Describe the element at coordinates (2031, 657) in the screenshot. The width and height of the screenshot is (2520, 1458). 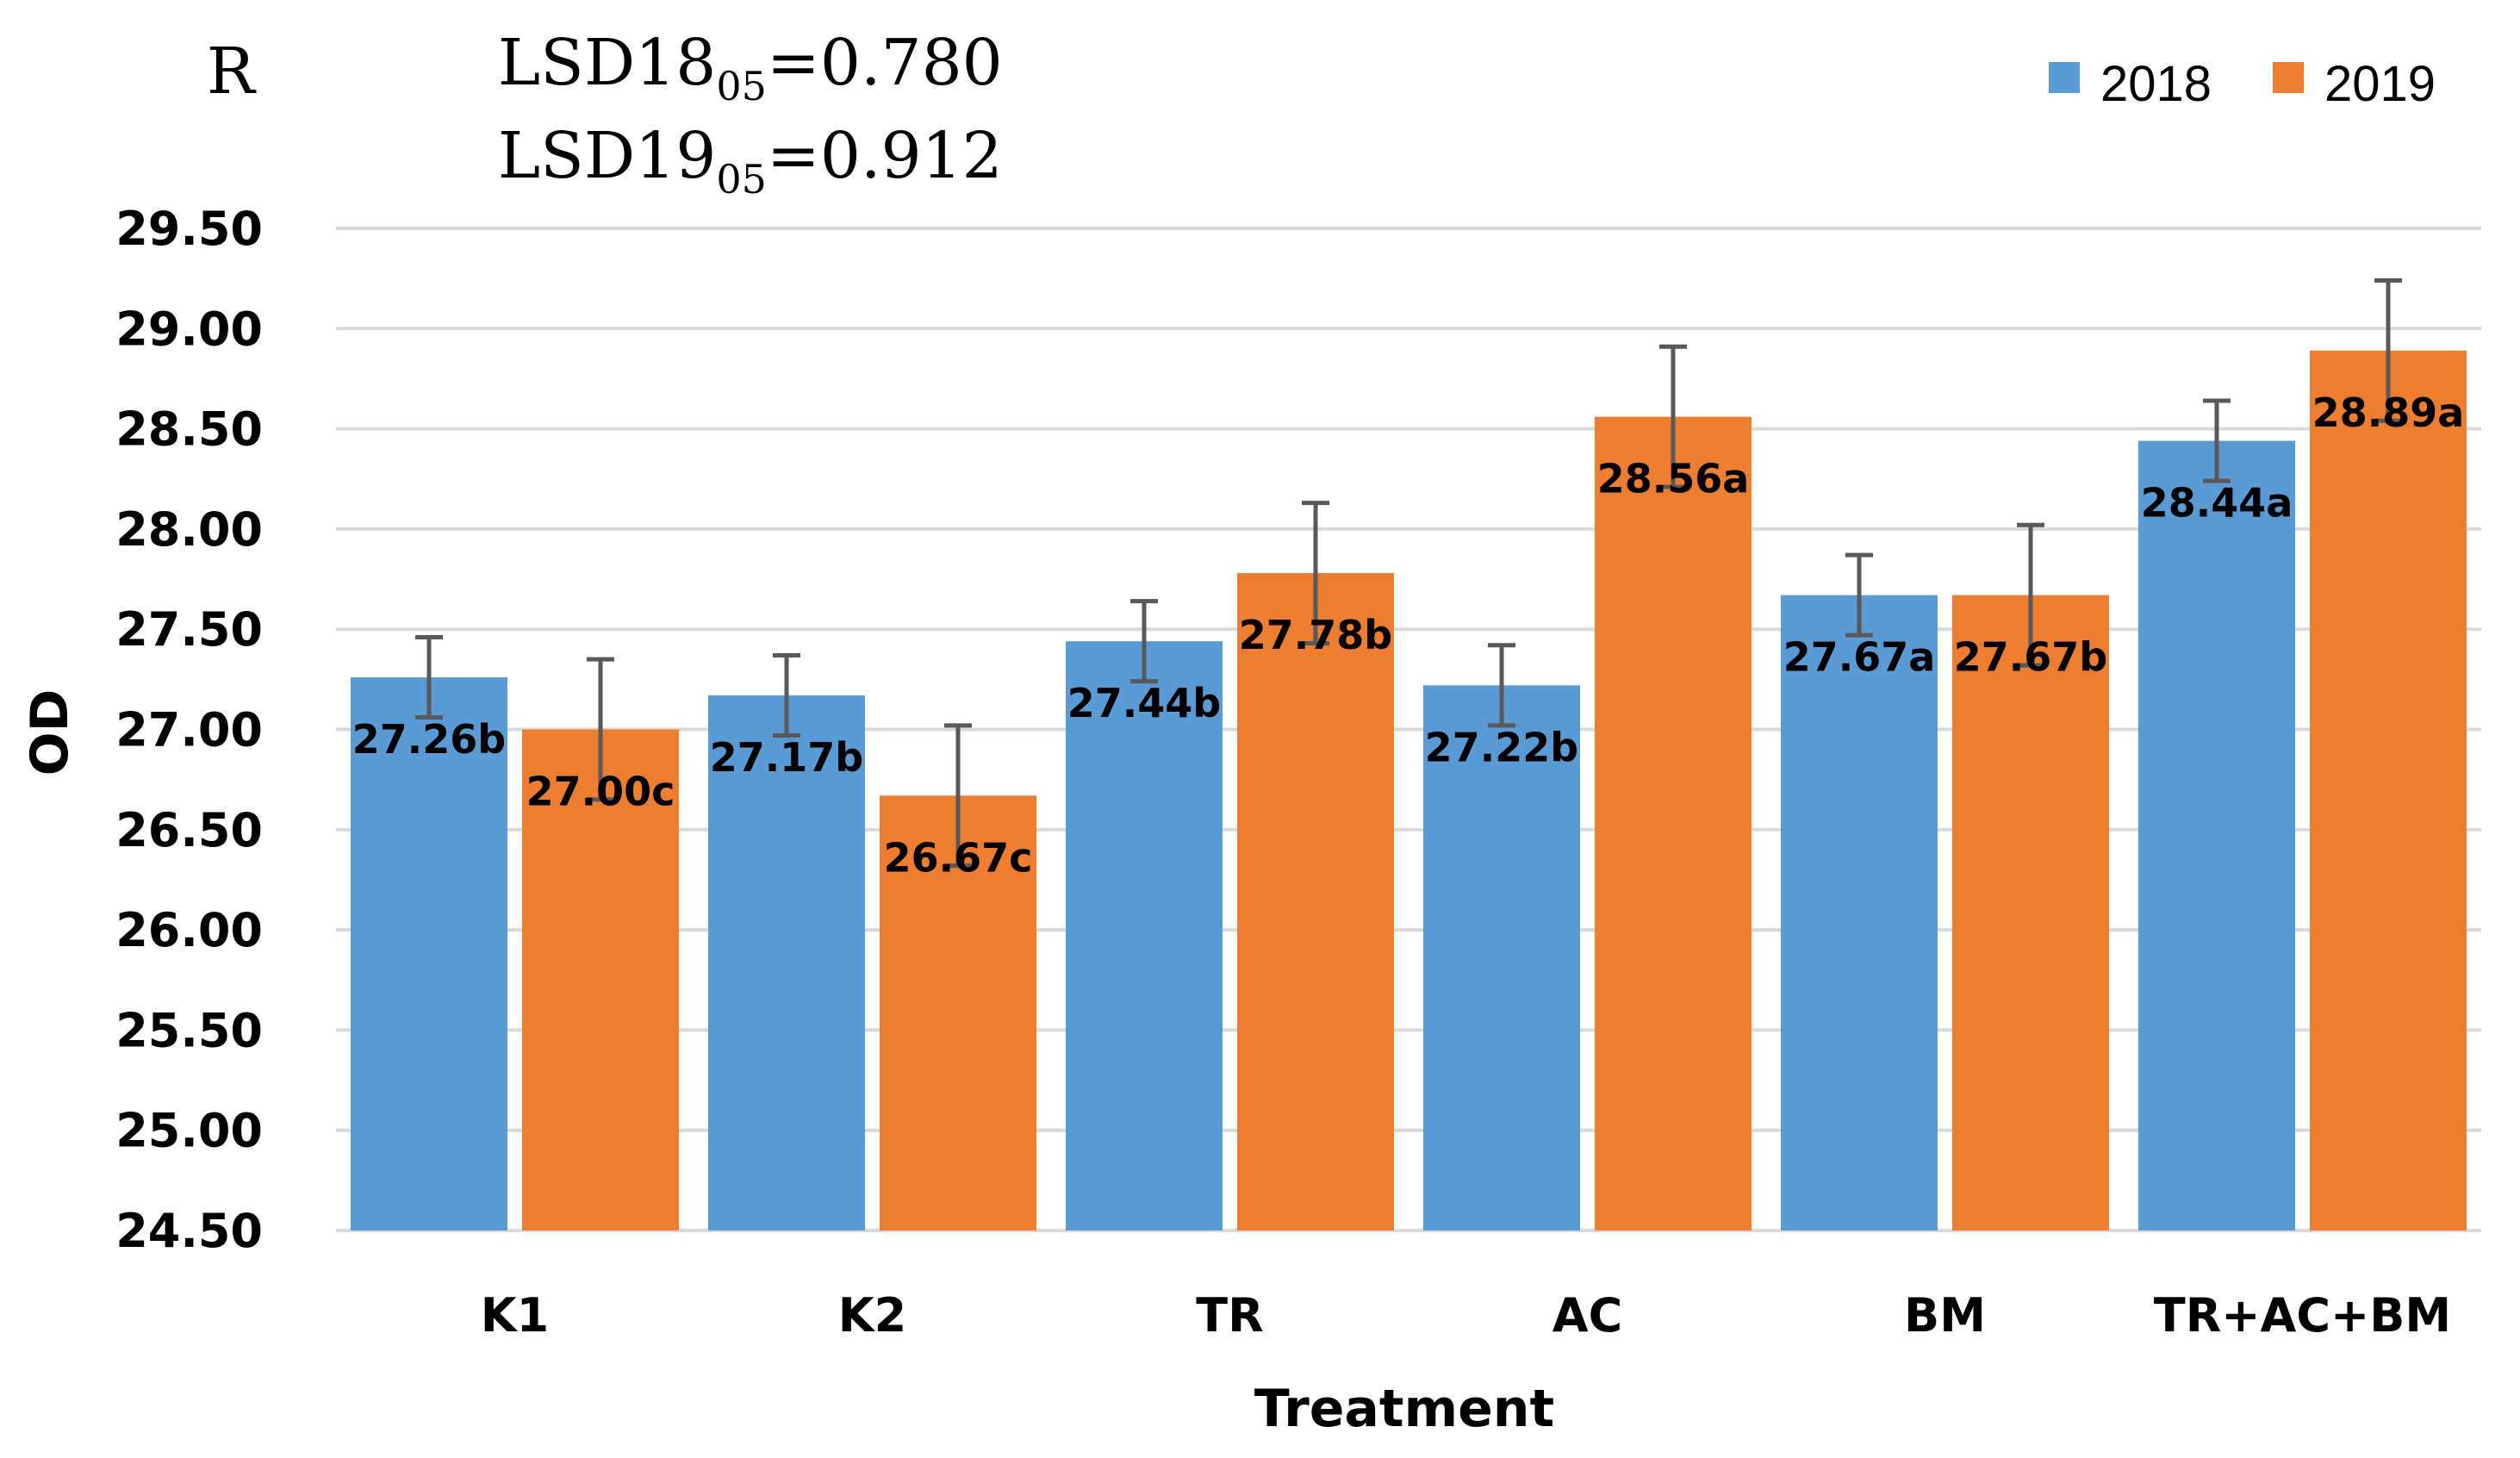
I see `data-label-2019-BM: 27.67b` at that location.